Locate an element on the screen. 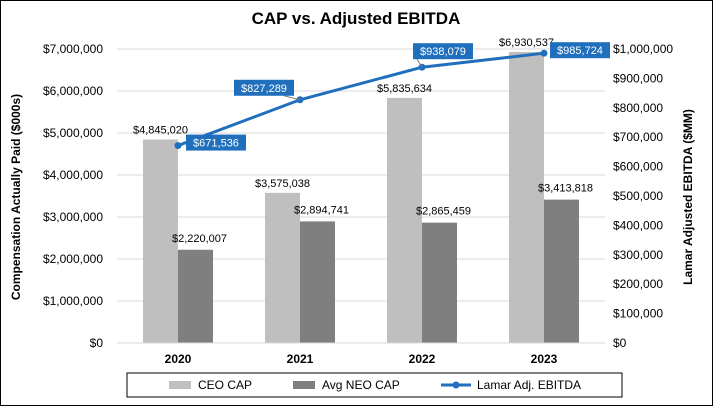 The height and width of the screenshot is (406, 713). y-tick-label: $3,000,000 is located at coordinates (73, 217).